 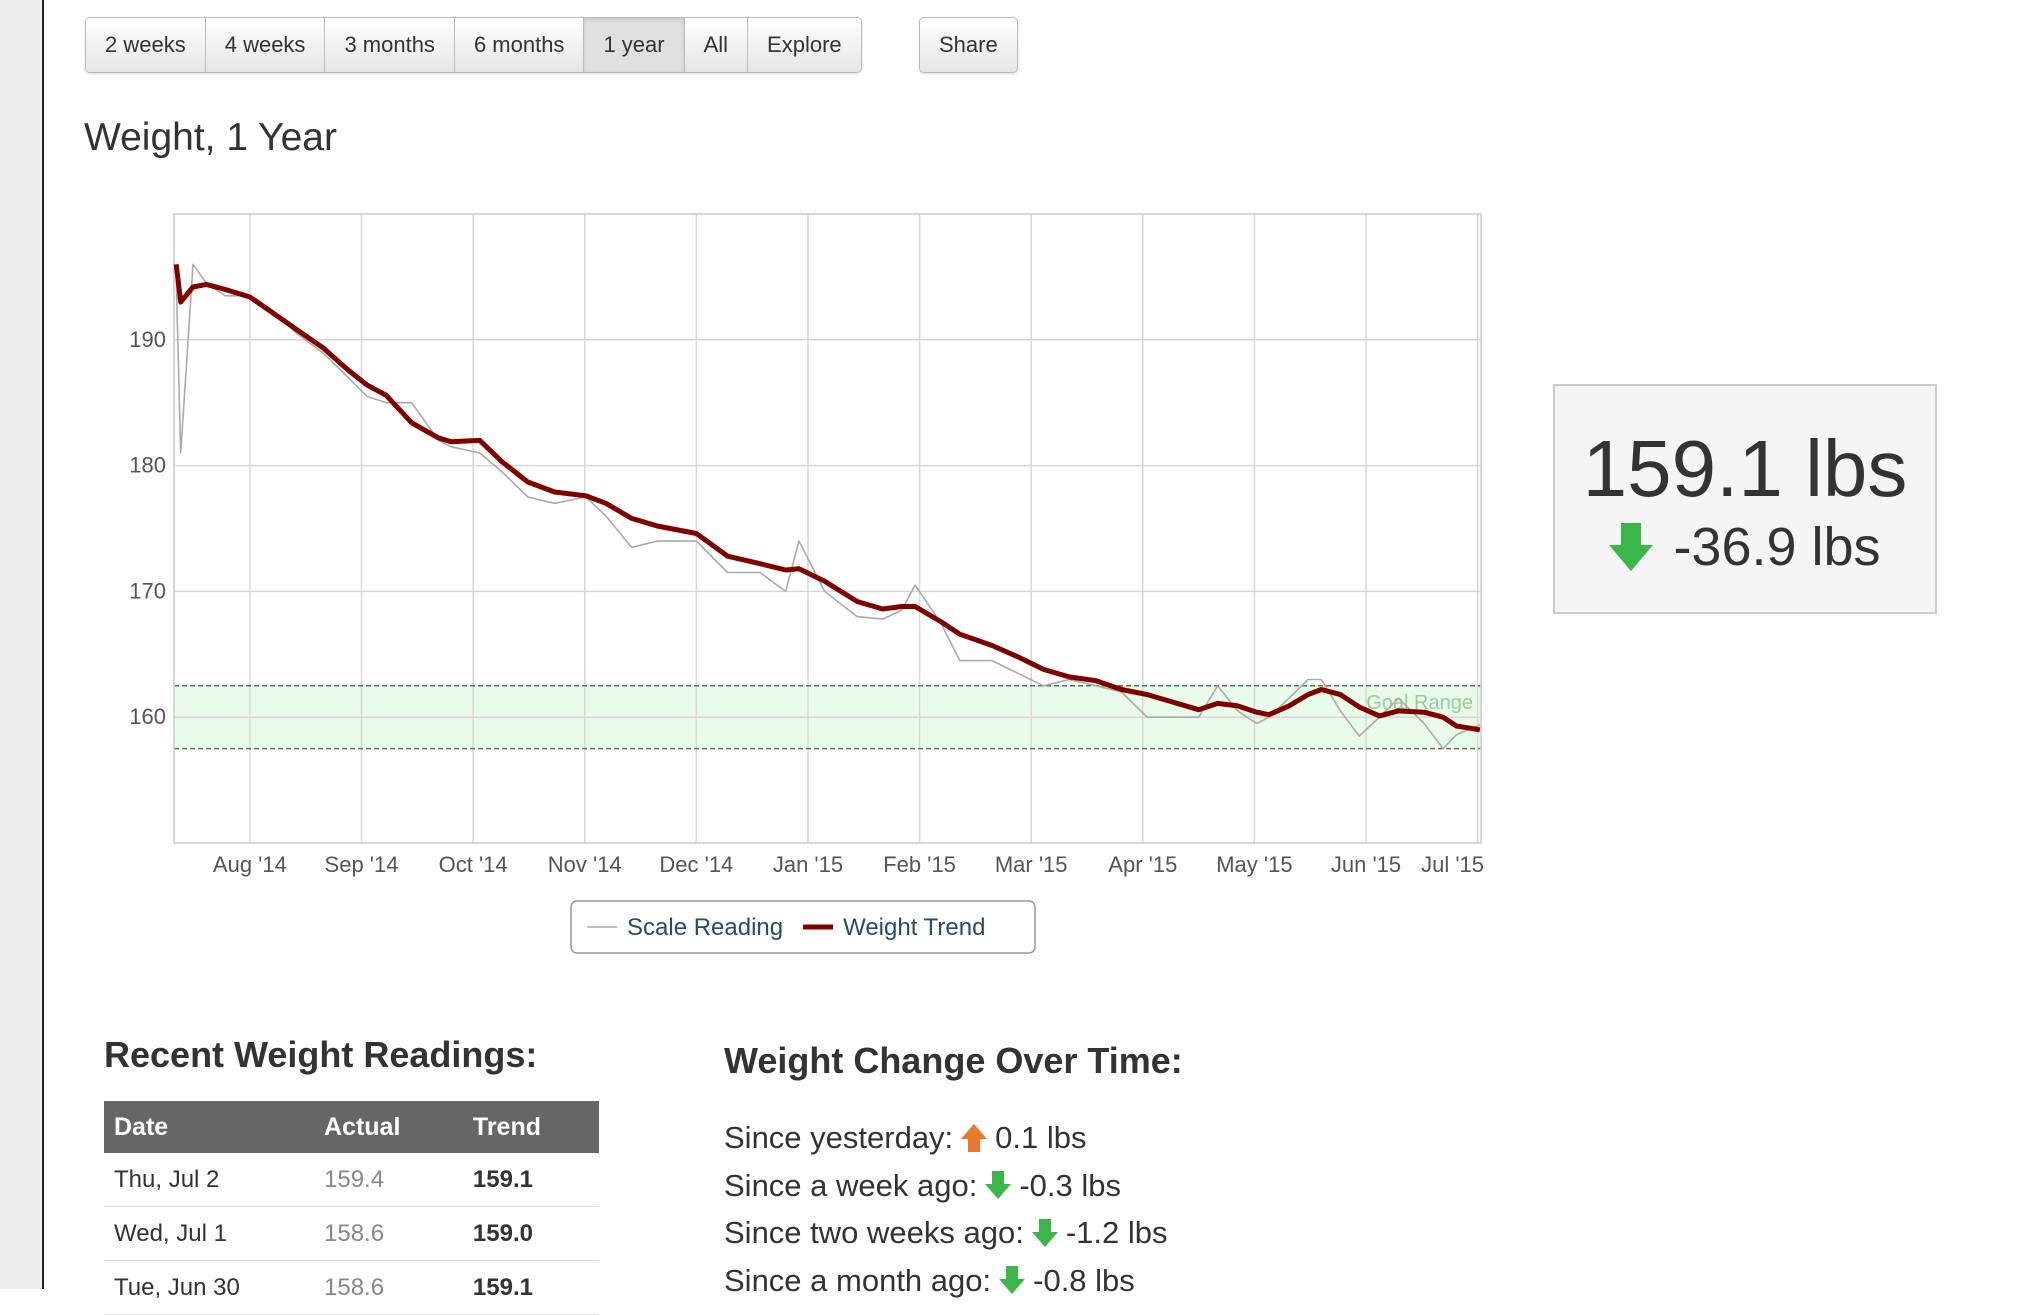 I want to click on goal-label: Goal Range, so click(x=1419, y=703).